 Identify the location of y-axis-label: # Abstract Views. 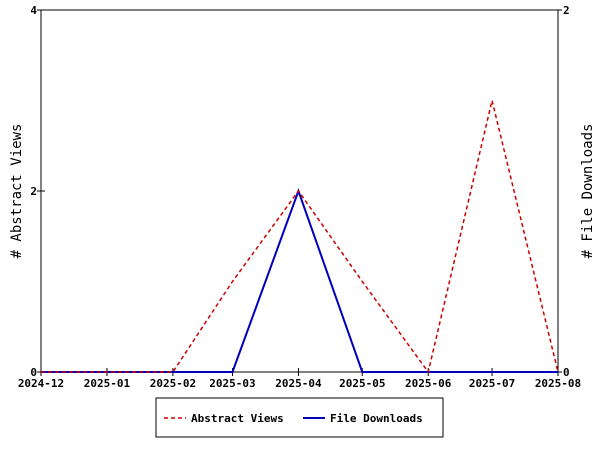
(17, 191).